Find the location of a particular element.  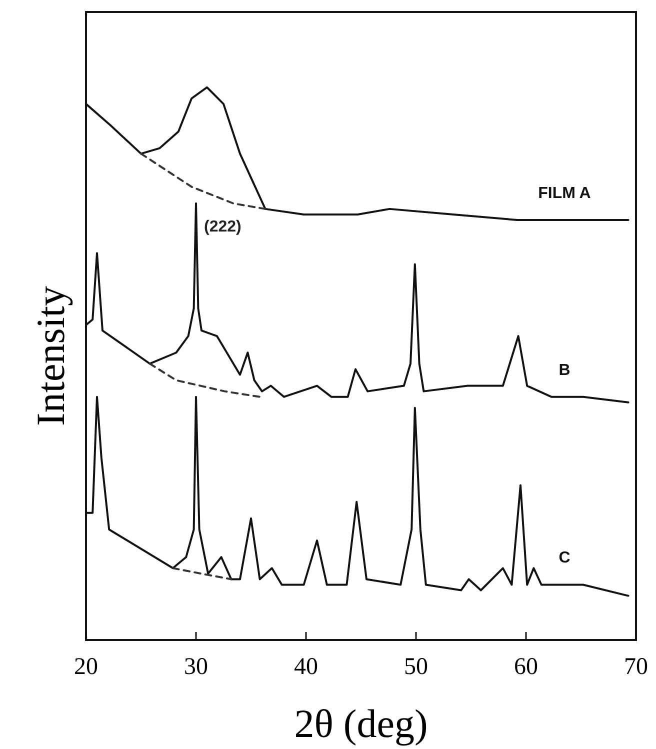

x-tick-label: 60 is located at coordinates (526, 667).